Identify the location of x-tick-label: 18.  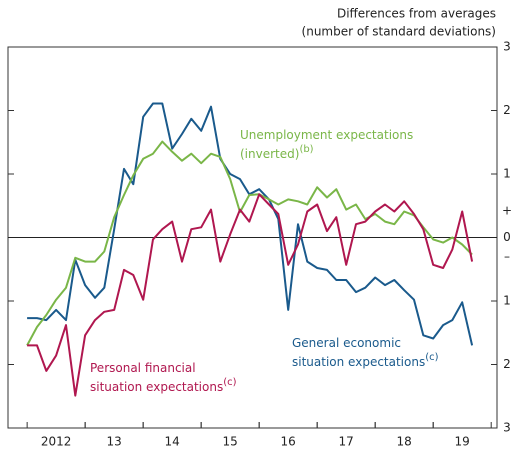
(404, 442).